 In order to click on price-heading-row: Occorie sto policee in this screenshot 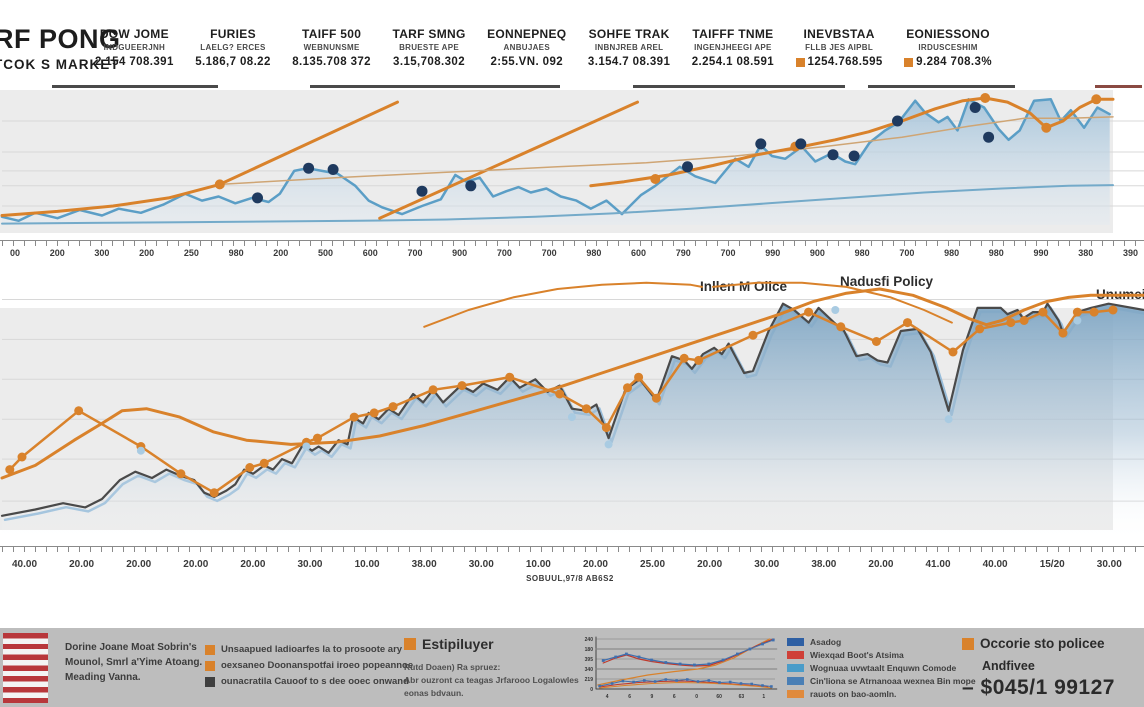, I will do `click(1038, 643)`.